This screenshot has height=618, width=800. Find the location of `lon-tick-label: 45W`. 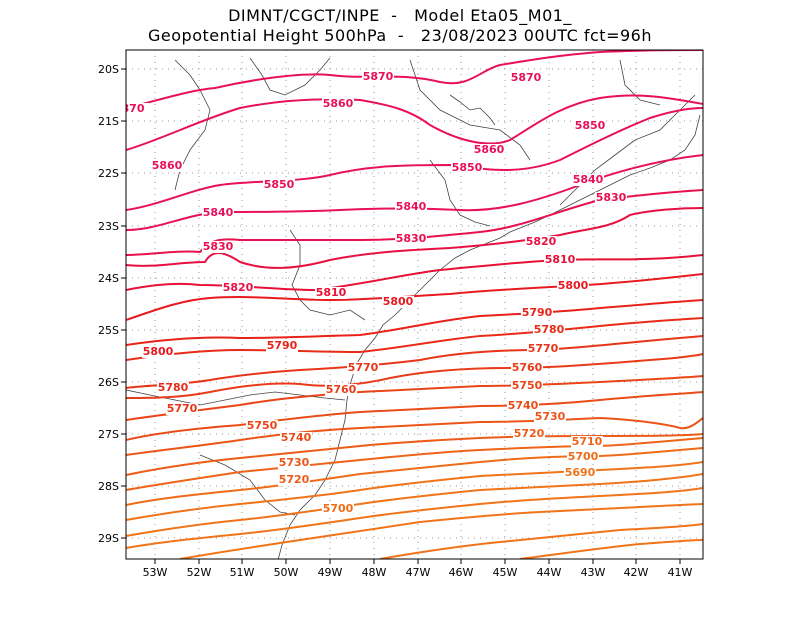

lon-tick-label: 45W is located at coordinates (505, 572).